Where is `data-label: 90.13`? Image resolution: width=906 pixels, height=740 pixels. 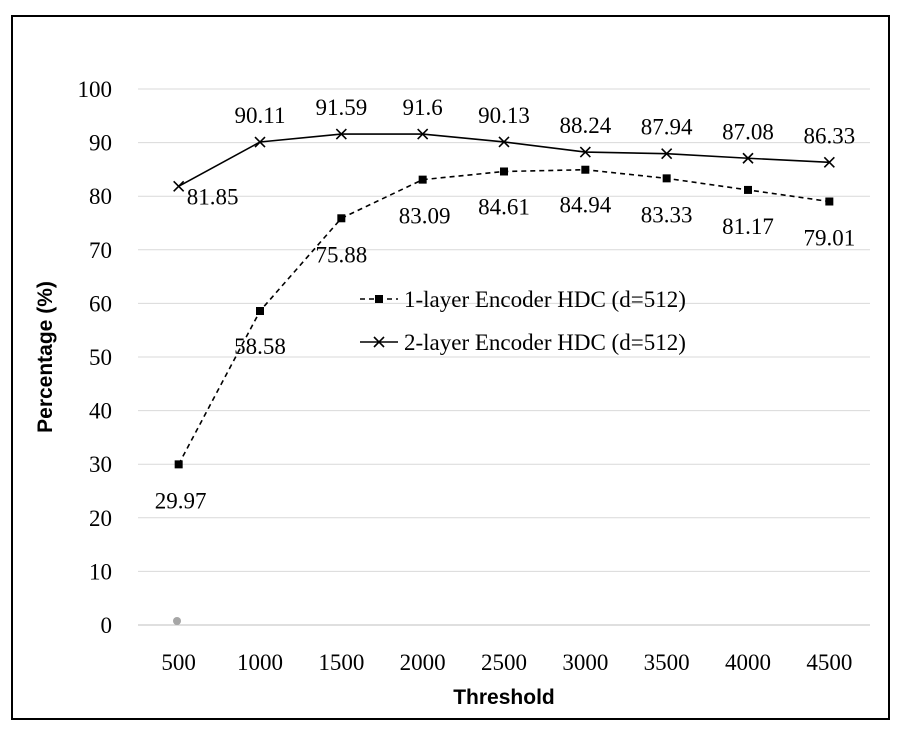
data-label: 90.13 is located at coordinates (504, 115).